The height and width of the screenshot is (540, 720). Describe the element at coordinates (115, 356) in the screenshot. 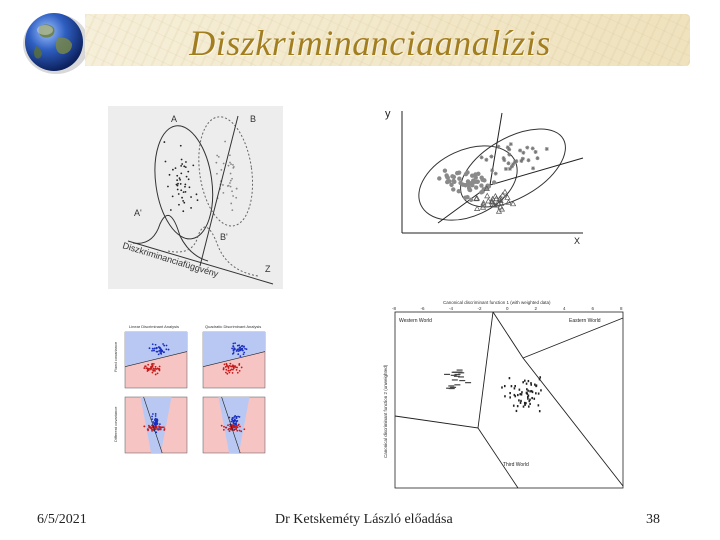

I see `row-label-fixed: Fixed covariance` at that location.